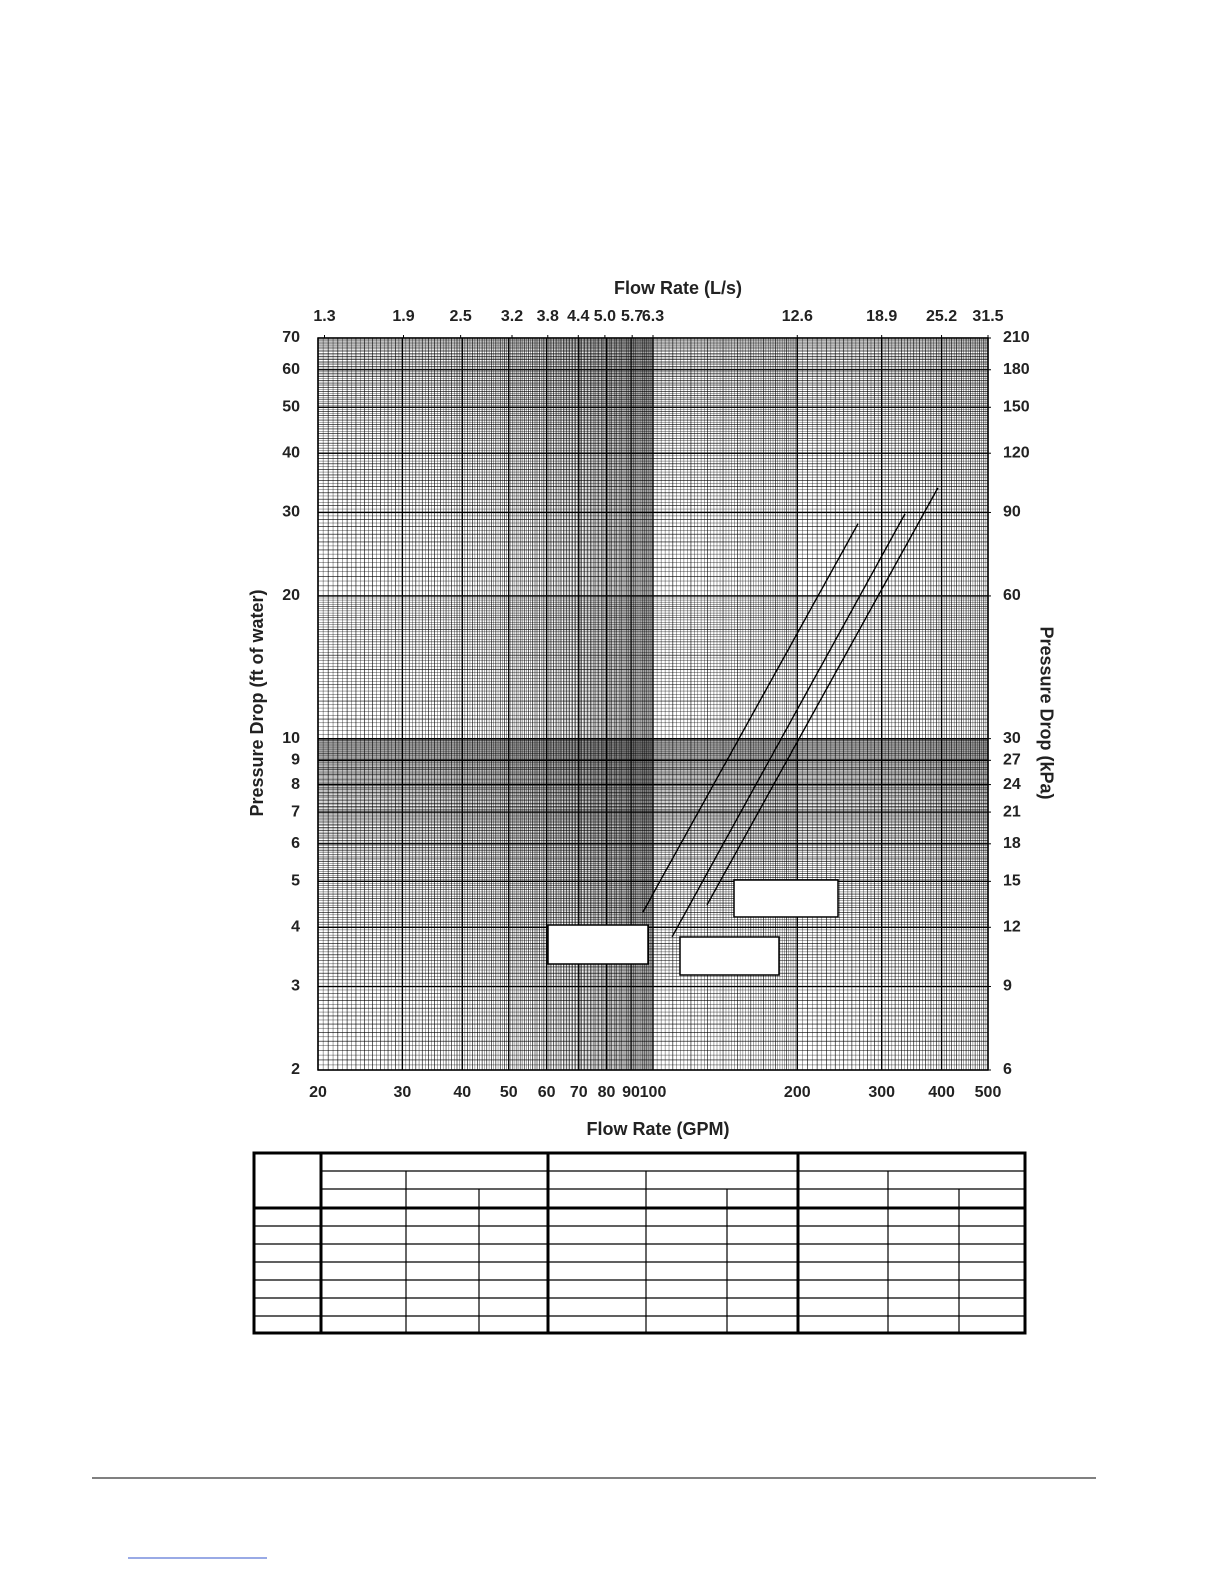 The width and height of the screenshot is (1224, 1584). What do you see at coordinates (295, 927) in the screenshot?
I see `y-tick-label: 4` at bounding box center [295, 927].